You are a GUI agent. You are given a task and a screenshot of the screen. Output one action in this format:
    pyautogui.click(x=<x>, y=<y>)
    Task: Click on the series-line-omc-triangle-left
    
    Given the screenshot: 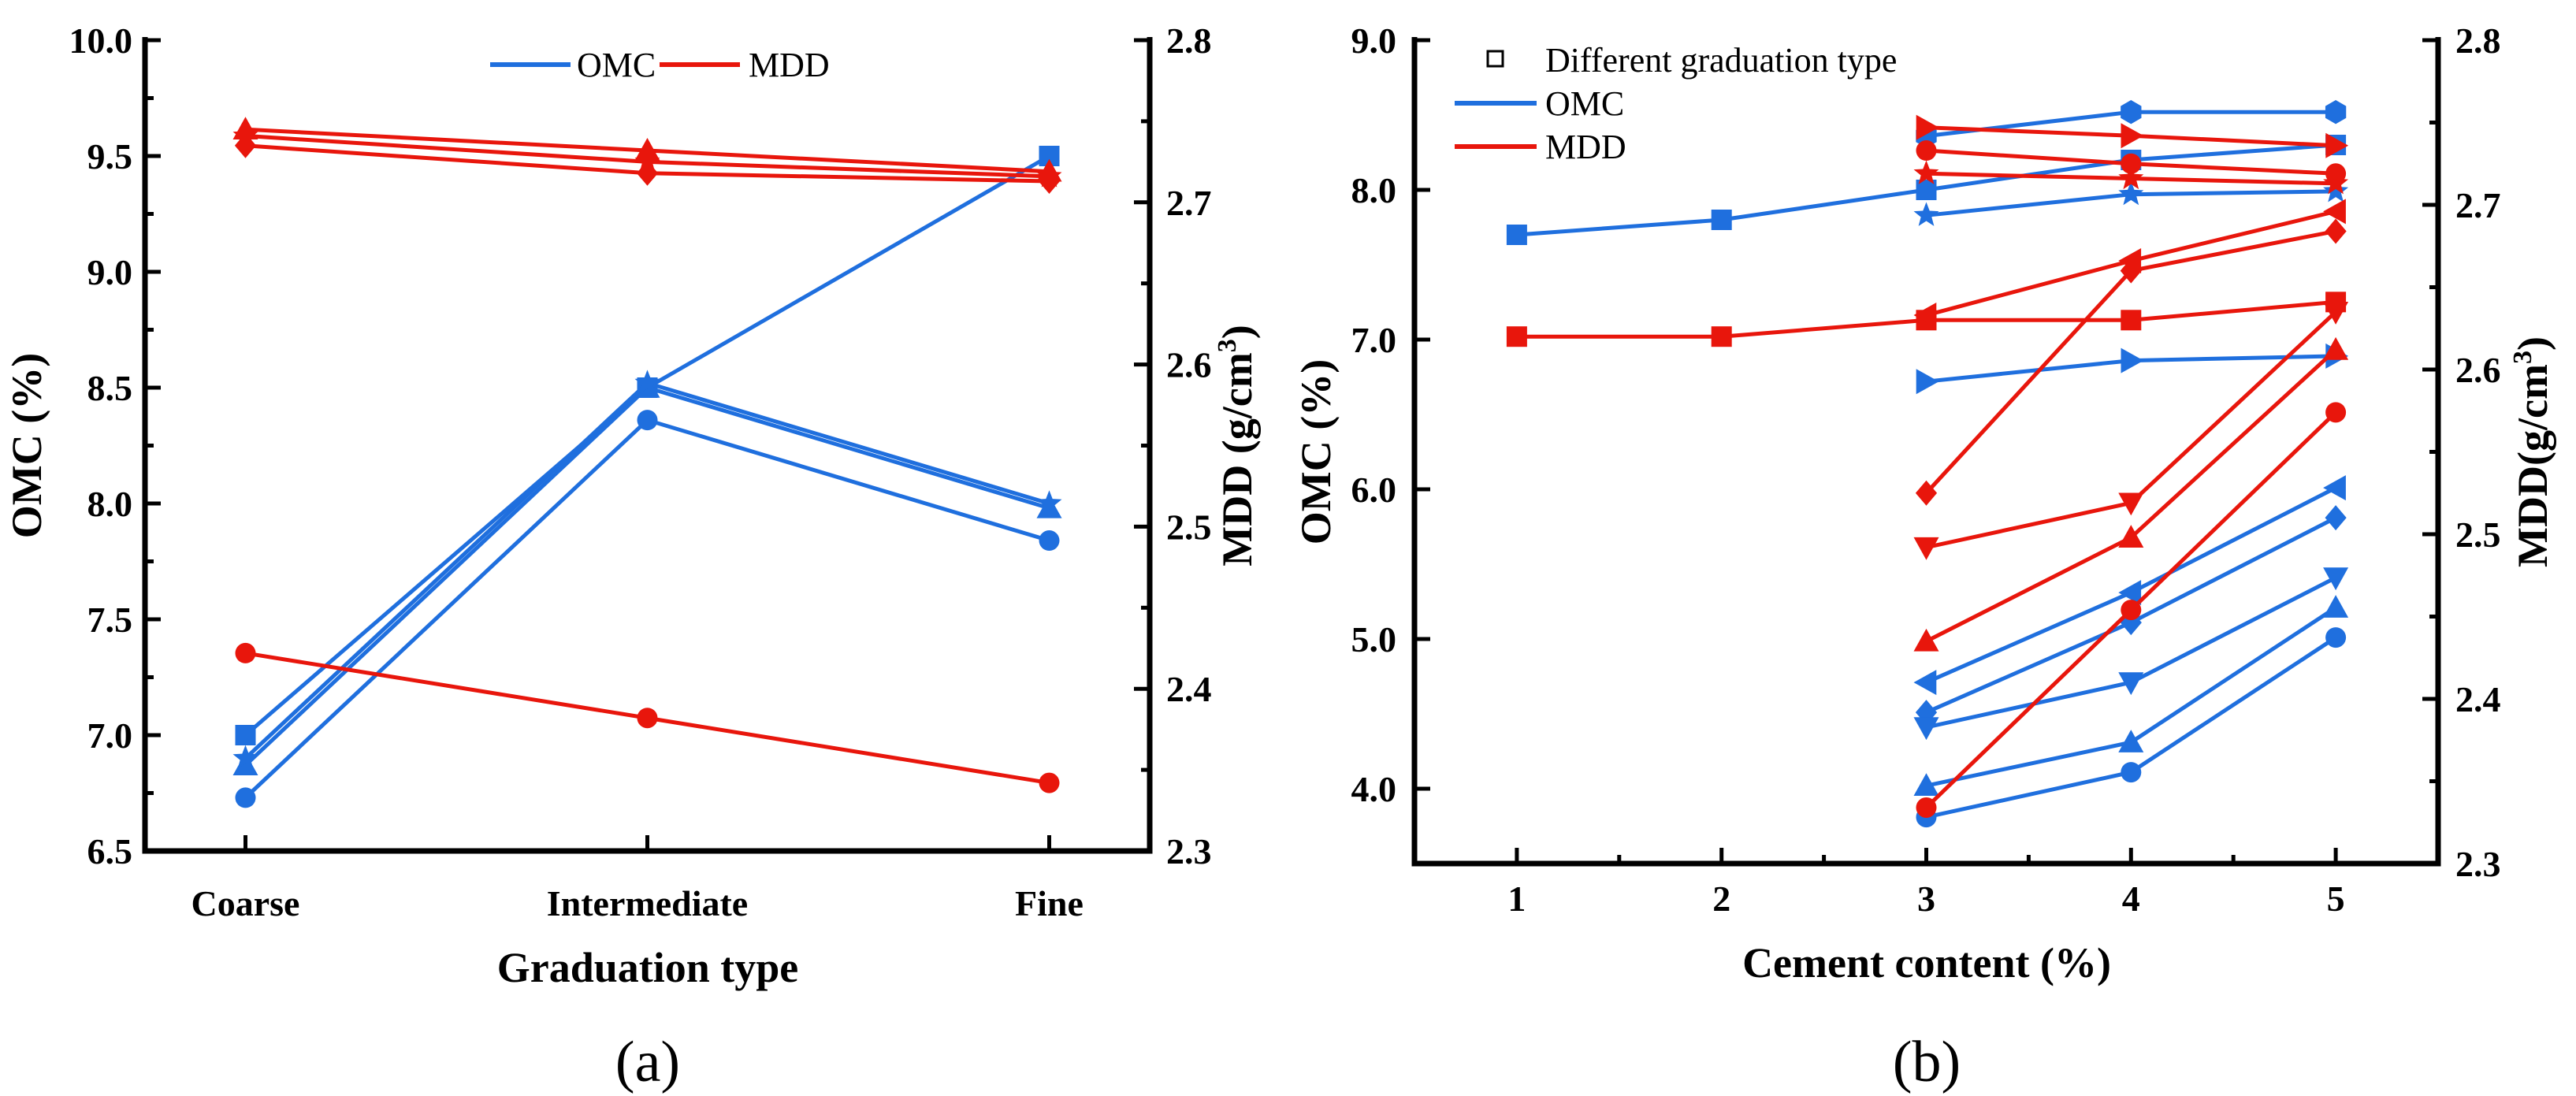 What is the action you would take?
    pyautogui.click(x=2131, y=585)
    